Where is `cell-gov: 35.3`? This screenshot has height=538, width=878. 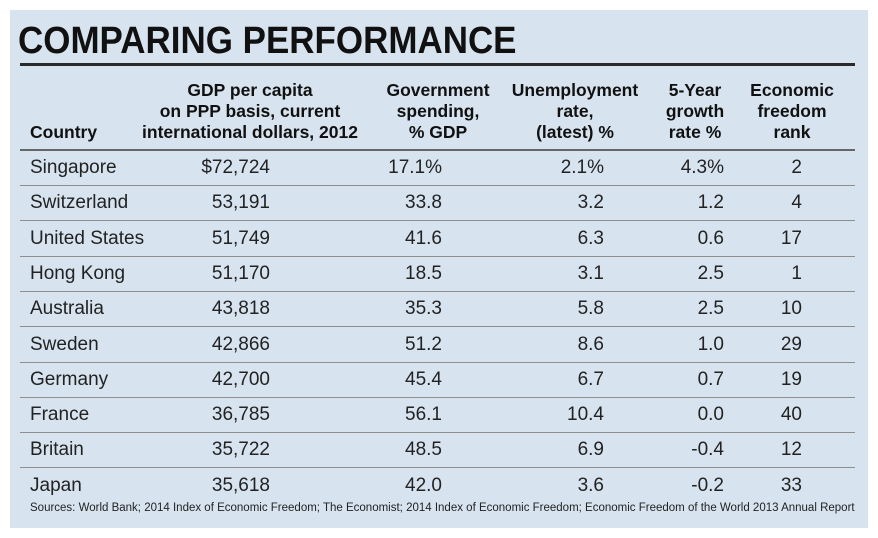
cell-gov: 35.3 is located at coordinates (423, 309).